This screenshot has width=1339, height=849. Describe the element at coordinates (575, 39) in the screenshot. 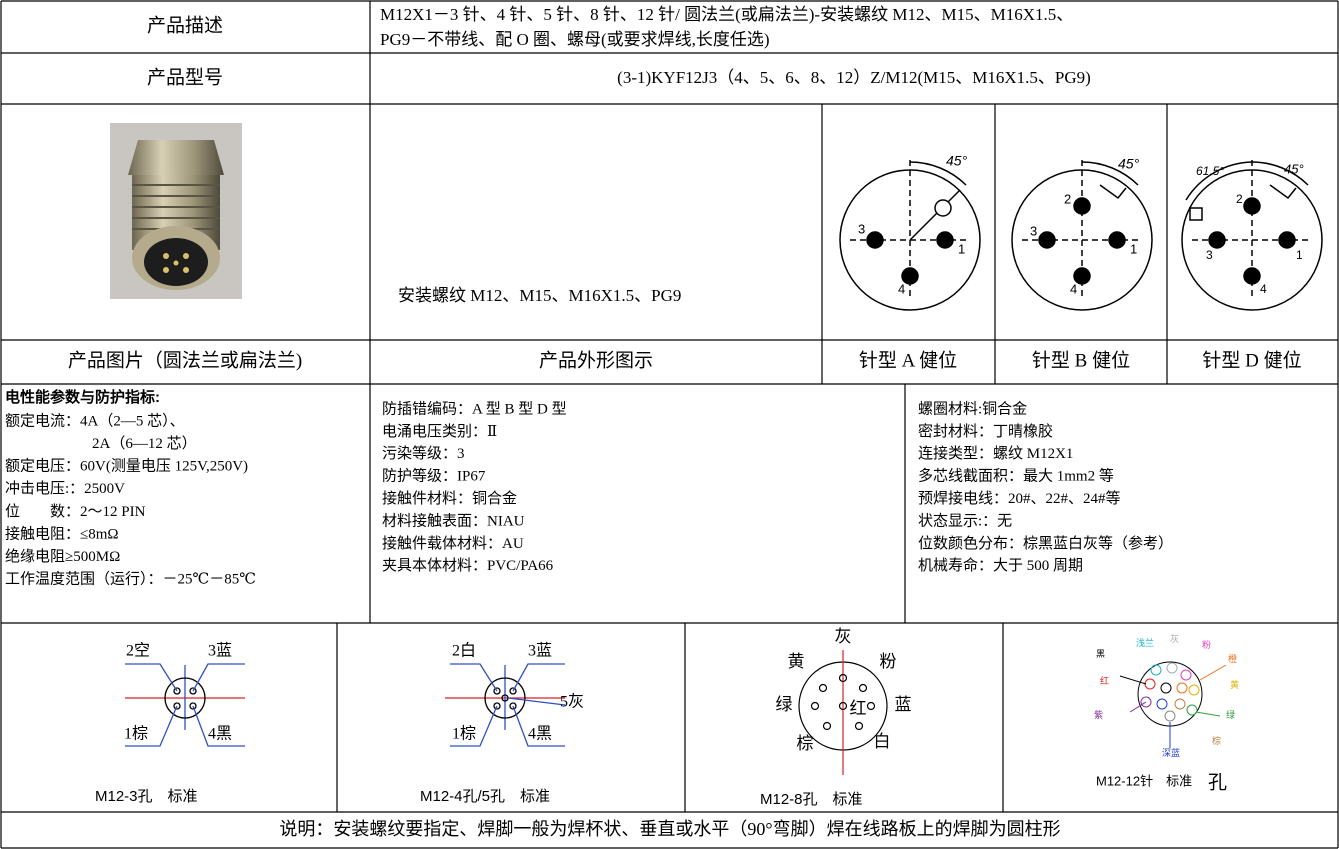

I see `description-line: PG9－不带线、配 O 圈、螺母(或要求焊线,长度任选)` at that location.